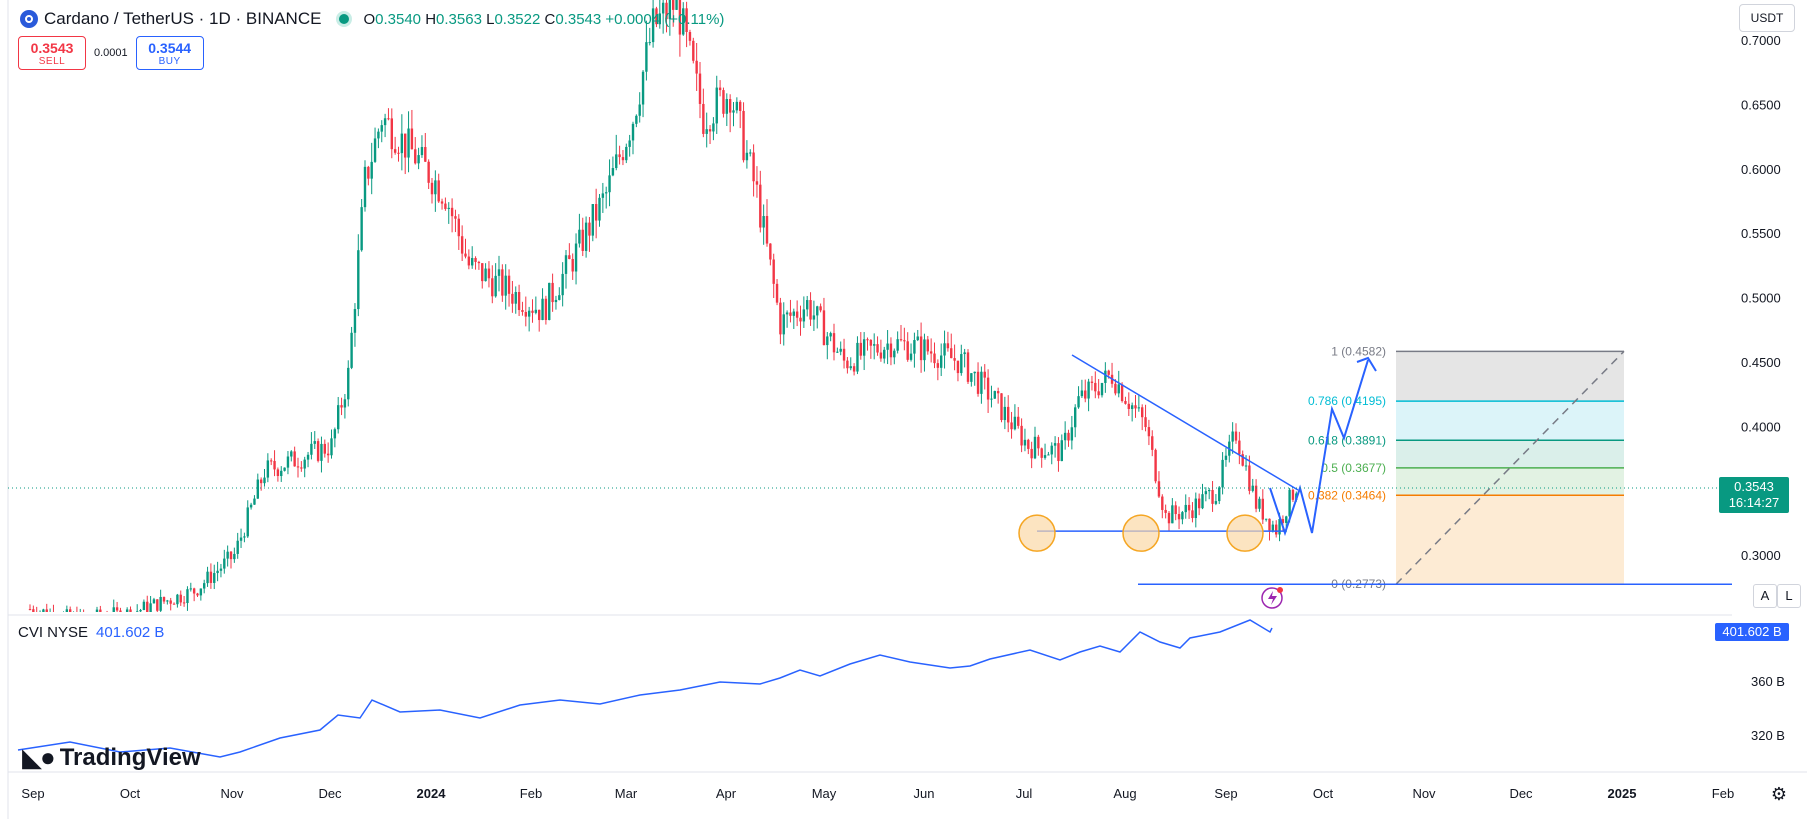 This screenshot has height=819, width=1807. What do you see at coordinates (1765, 596) in the screenshot?
I see `auto-scale-button: A` at bounding box center [1765, 596].